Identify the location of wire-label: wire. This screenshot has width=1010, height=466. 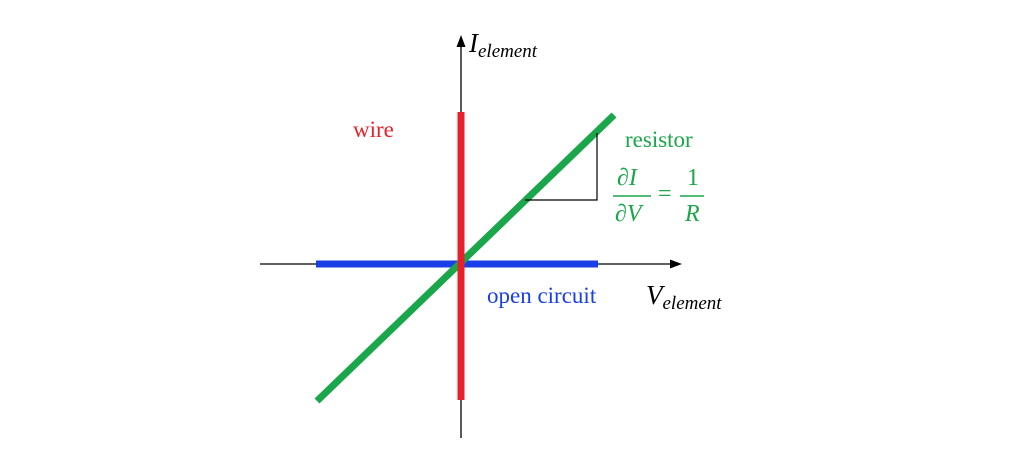
(373, 129).